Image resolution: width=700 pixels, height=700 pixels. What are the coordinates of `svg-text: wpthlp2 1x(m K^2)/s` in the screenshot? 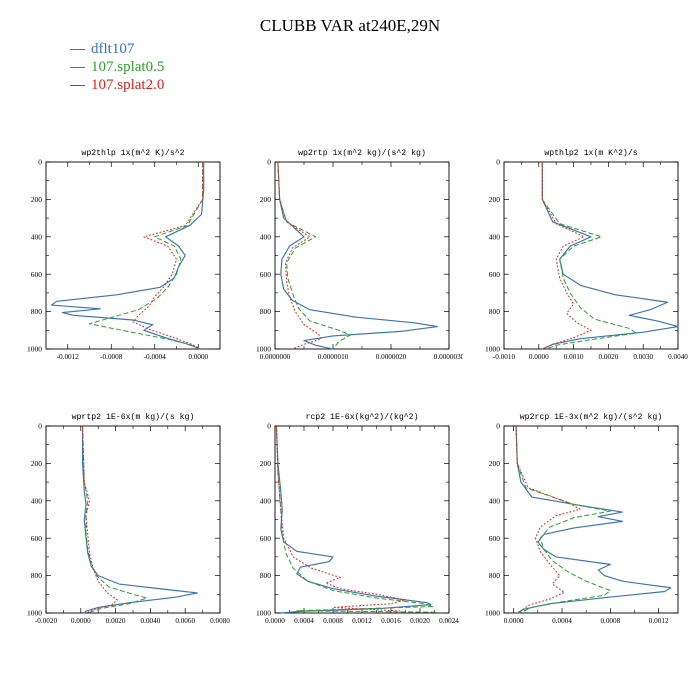 It's located at (590, 153).